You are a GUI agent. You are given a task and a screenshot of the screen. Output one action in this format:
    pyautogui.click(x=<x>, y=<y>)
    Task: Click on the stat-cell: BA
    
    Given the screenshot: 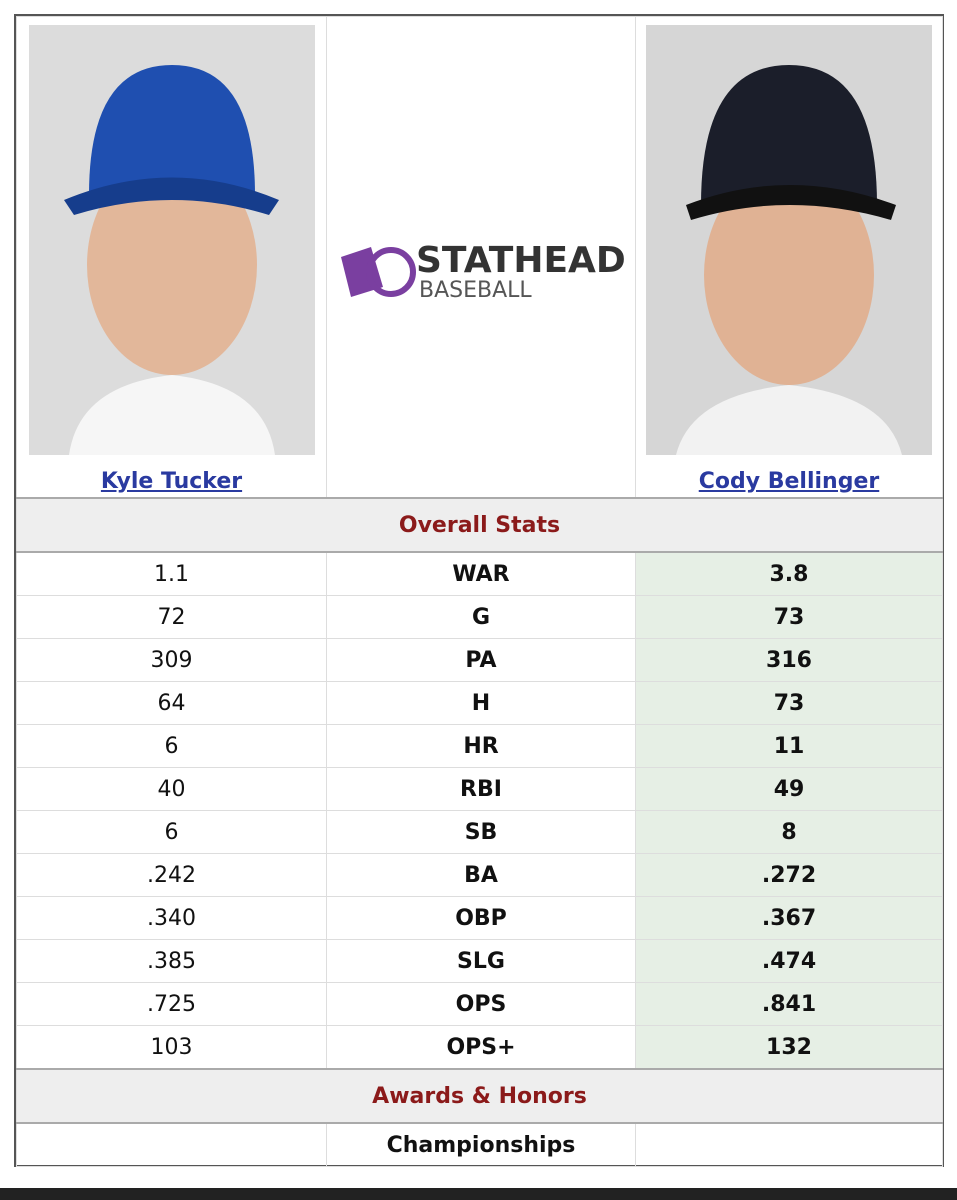 What is the action you would take?
    pyautogui.click(x=481, y=875)
    